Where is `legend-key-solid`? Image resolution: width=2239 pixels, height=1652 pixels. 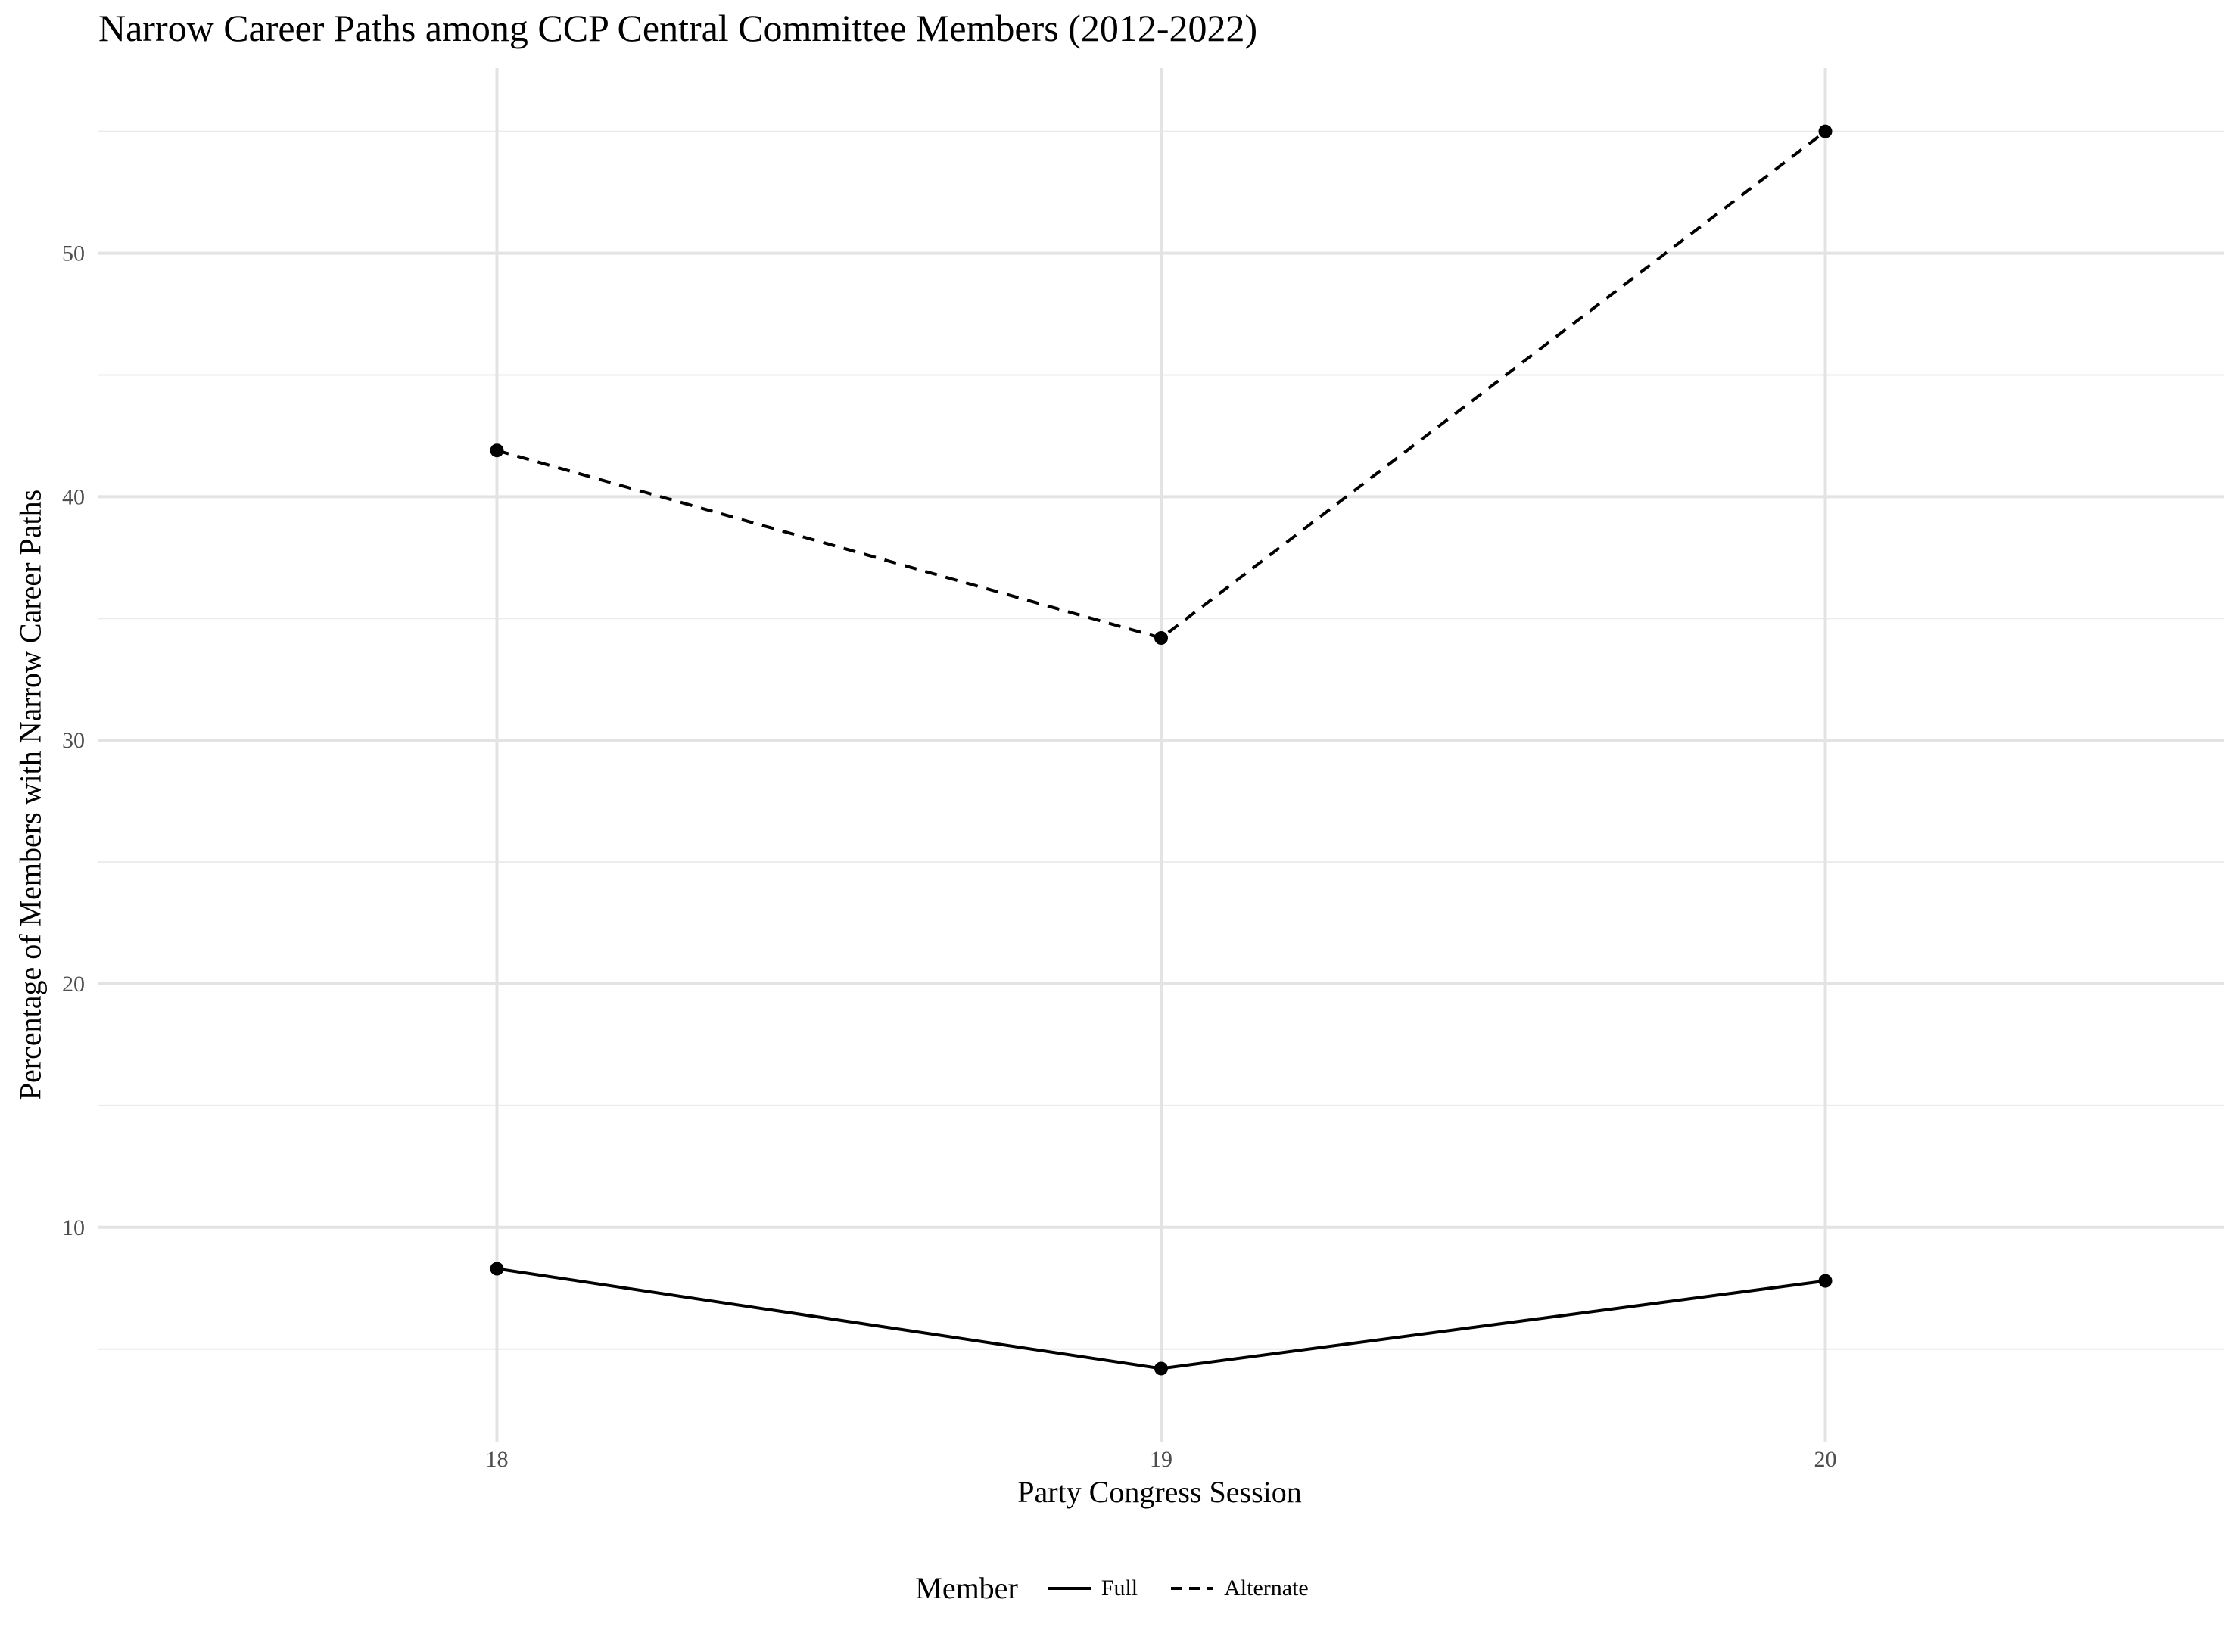
legend-key-solid is located at coordinates (1070, 1588).